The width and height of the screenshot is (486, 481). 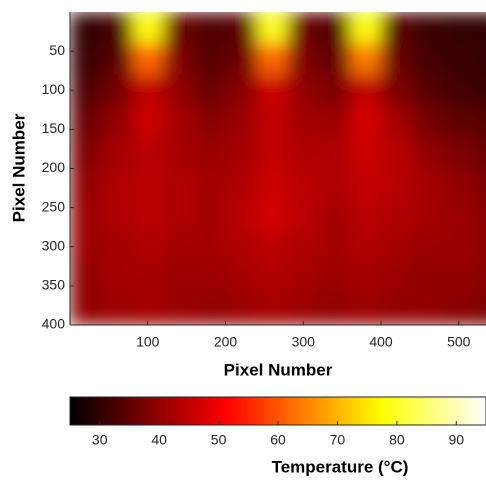 What do you see at coordinates (338, 440) in the screenshot?
I see `colorbar-tick-label: 70` at bounding box center [338, 440].